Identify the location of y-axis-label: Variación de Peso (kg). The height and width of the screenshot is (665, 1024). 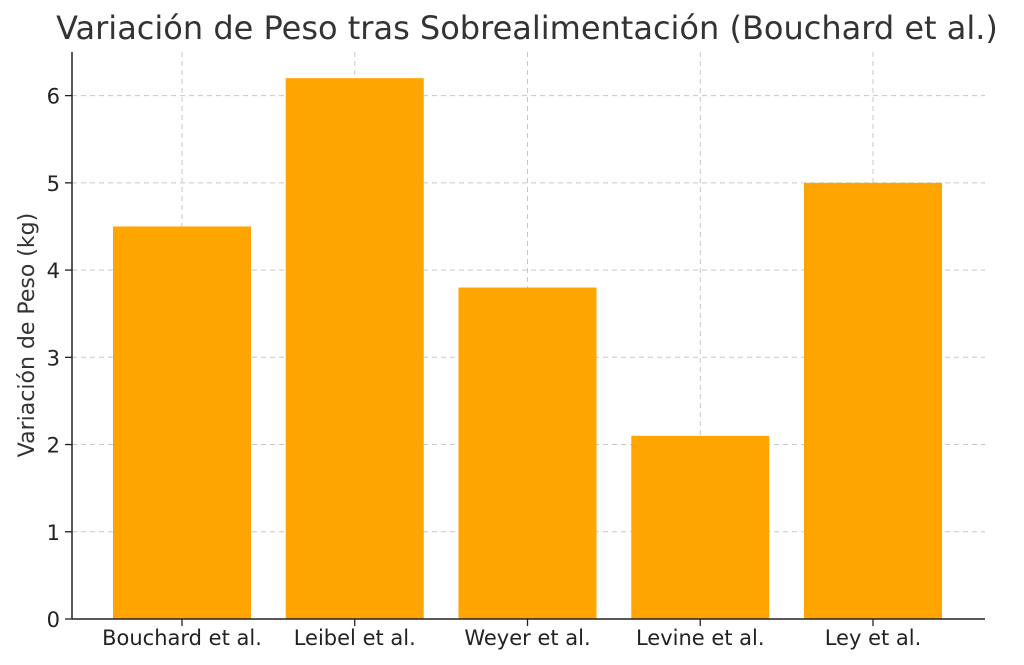
(27, 335).